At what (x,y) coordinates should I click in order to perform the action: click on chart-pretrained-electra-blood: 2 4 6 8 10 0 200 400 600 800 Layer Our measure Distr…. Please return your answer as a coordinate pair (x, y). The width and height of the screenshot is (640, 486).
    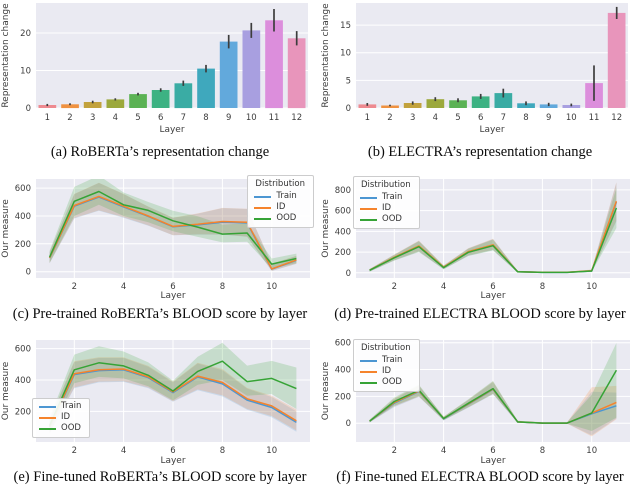
    Looking at the image, I should click on (480, 232).